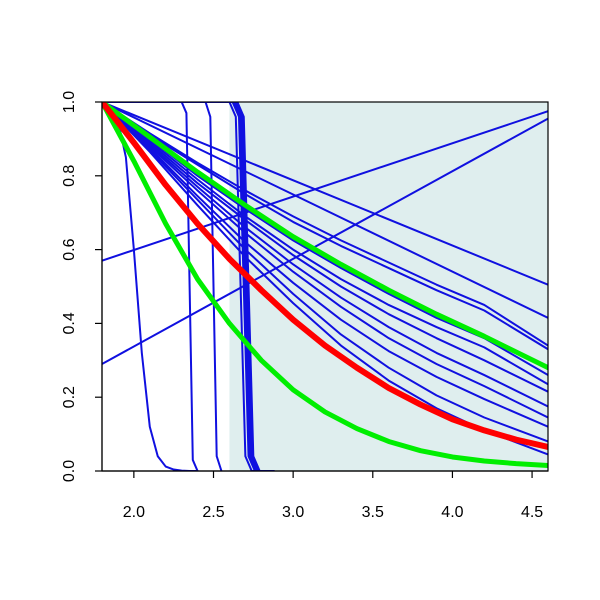 Image resolution: width=600 pixels, height=600 pixels. What do you see at coordinates (325, 495) in the screenshot?
I see `x-axis: 2.0 2.5 3.0 3.5 4.0 4.5` at bounding box center [325, 495].